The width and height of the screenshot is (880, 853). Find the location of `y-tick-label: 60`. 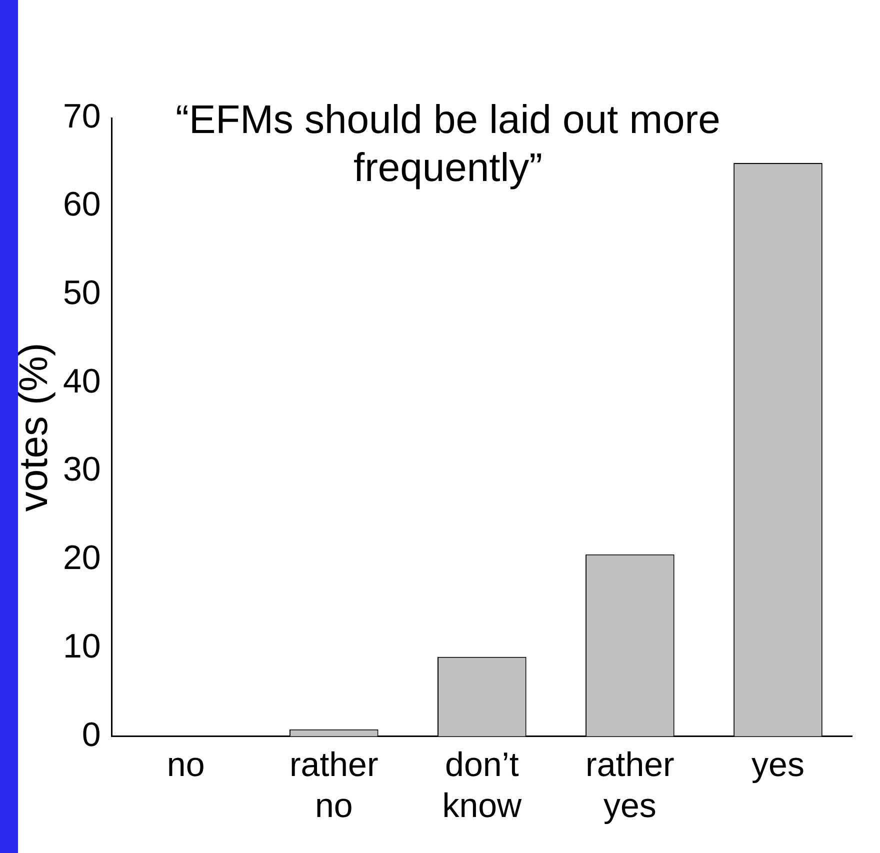

y-tick-label: 60 is located at coordinates (81, 205).